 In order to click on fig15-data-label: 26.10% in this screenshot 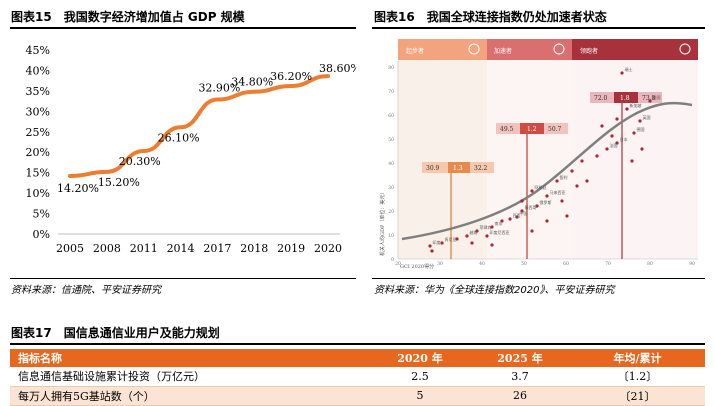, I will do `click(179, 137)`.